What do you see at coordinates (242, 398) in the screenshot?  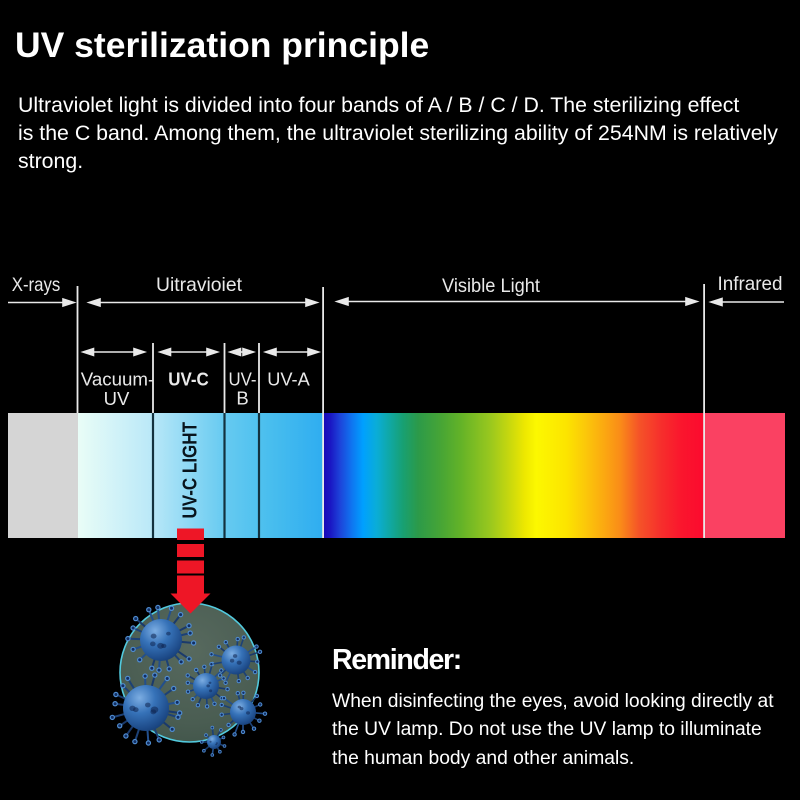 I see `svg-text: B` at bounding box center [242, 398].